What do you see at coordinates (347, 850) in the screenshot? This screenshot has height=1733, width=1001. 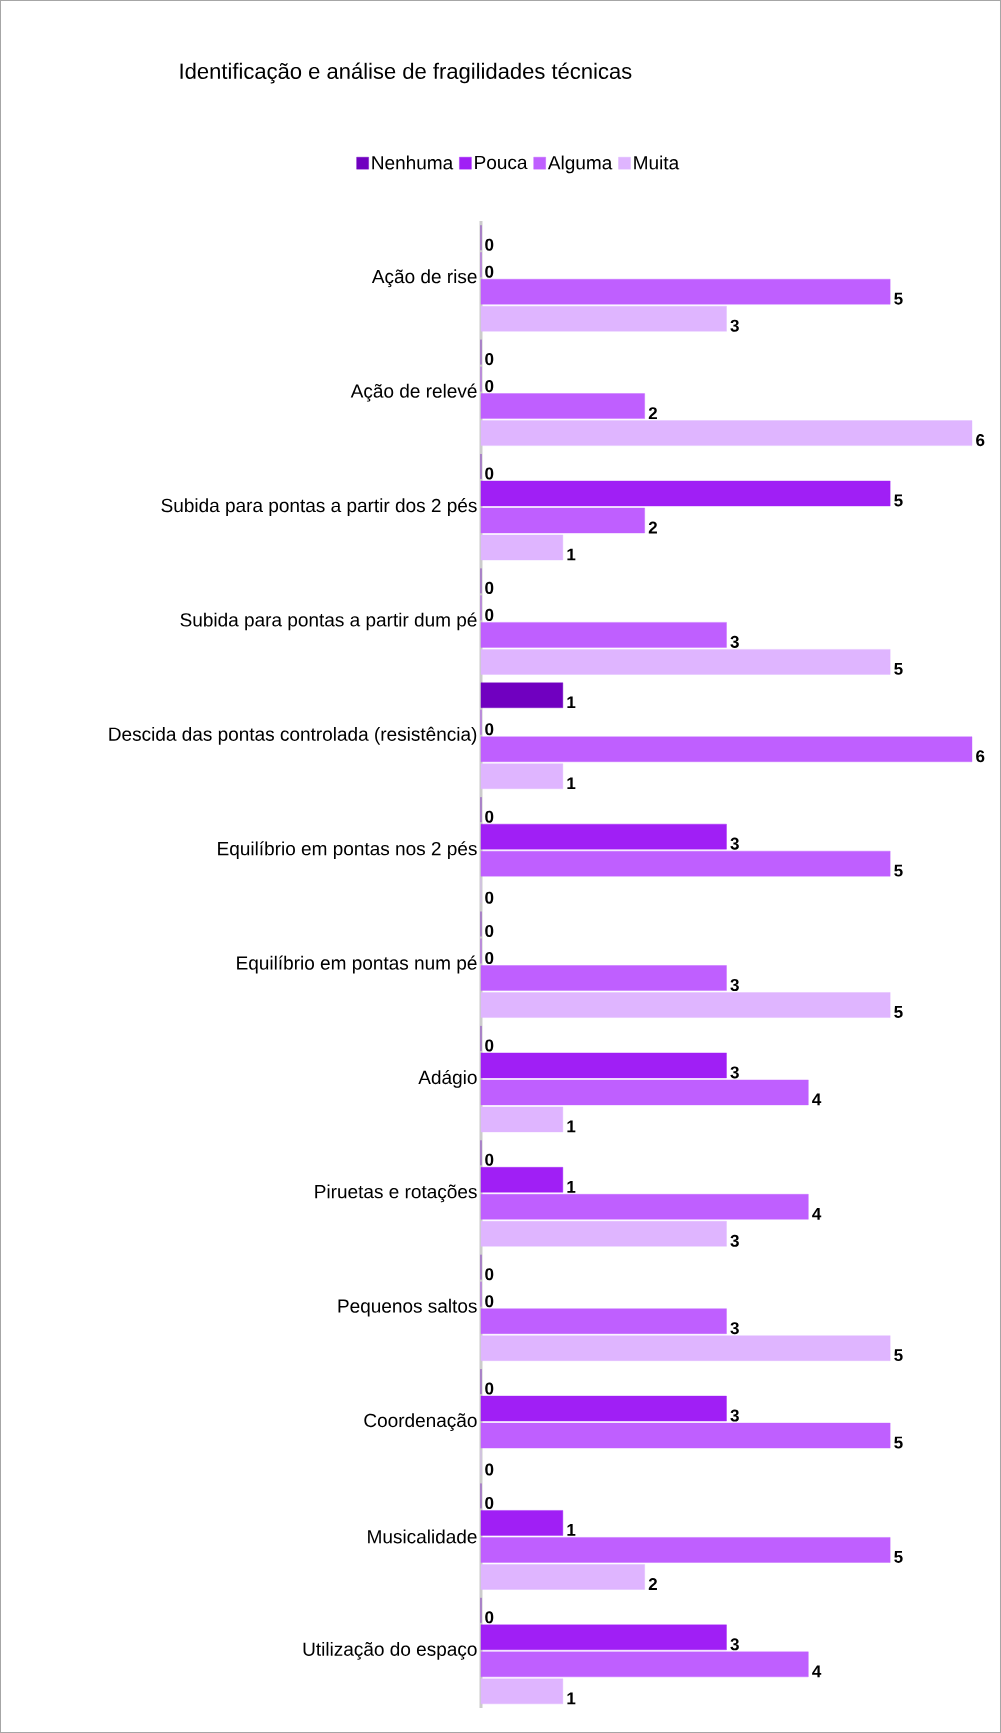 I see `y-tick-label: Equilíbrio em pontas nos 2 pés` at bounding box center [347, 850].